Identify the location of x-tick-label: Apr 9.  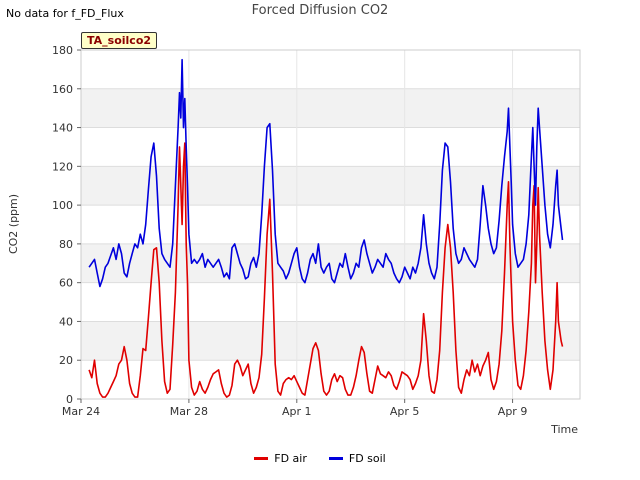
(513, 411).